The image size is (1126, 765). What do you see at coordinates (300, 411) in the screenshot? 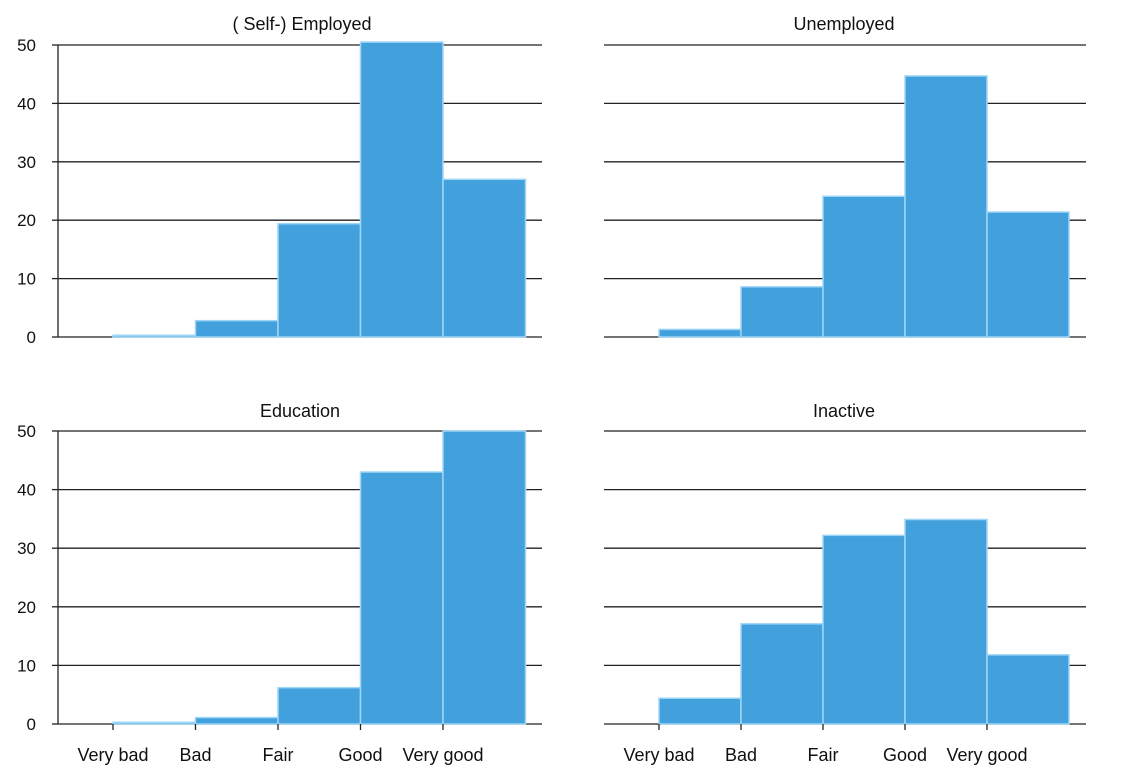
I see `panel-title: Education` at bounding box center [300, 411].